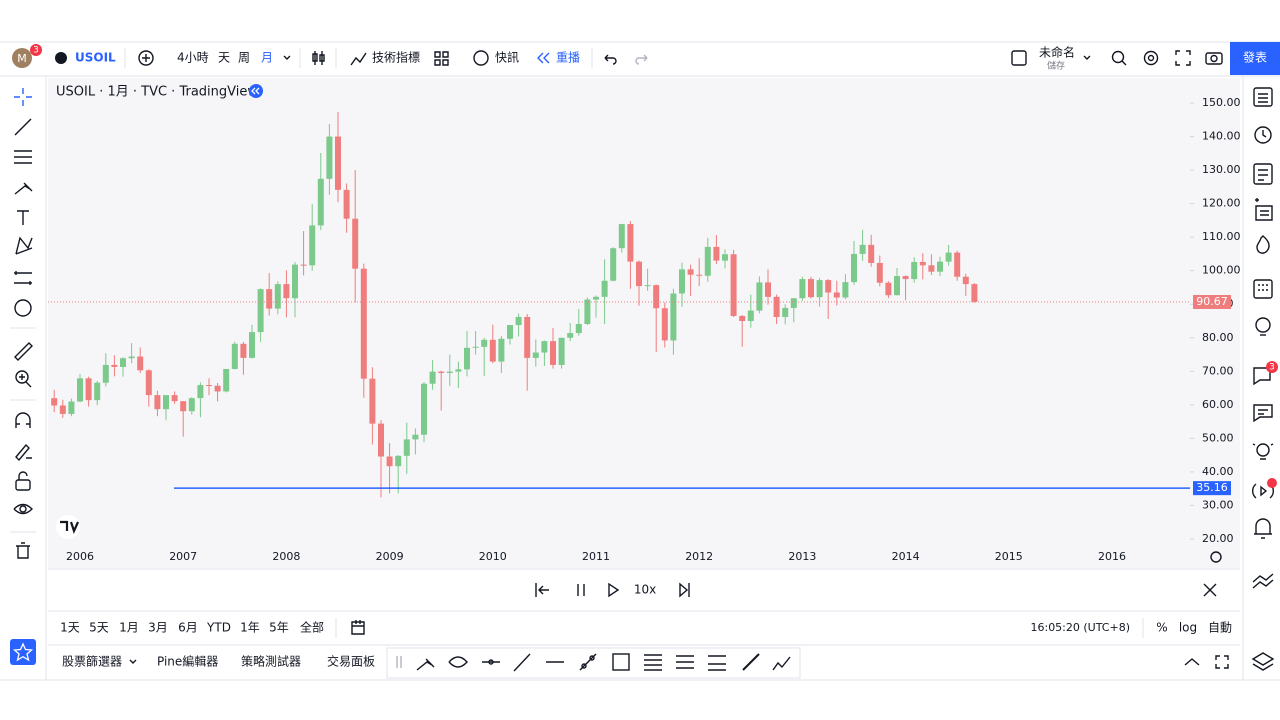 This screenshot has height=720, width=1280. Describe the element at coordinates (158, 628) in the screenshot. I see `range-button: 3月` at that location.